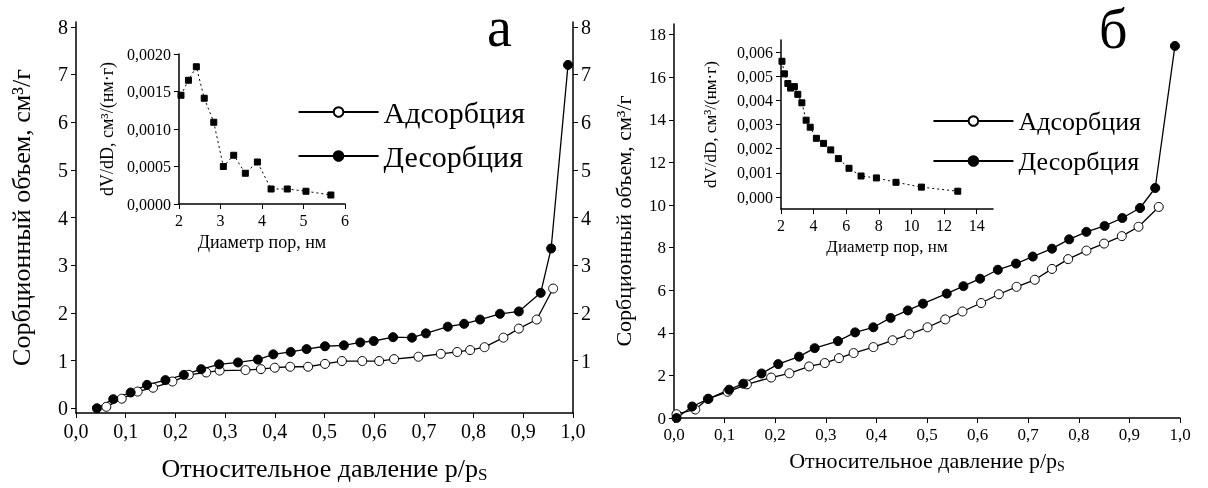 The width and height of the screenshot is (1208, 488). What do you see at coordinates (586, 74) in the screenshot?
I see `y2-tick-label: 7` at bounding box center [586, 74].